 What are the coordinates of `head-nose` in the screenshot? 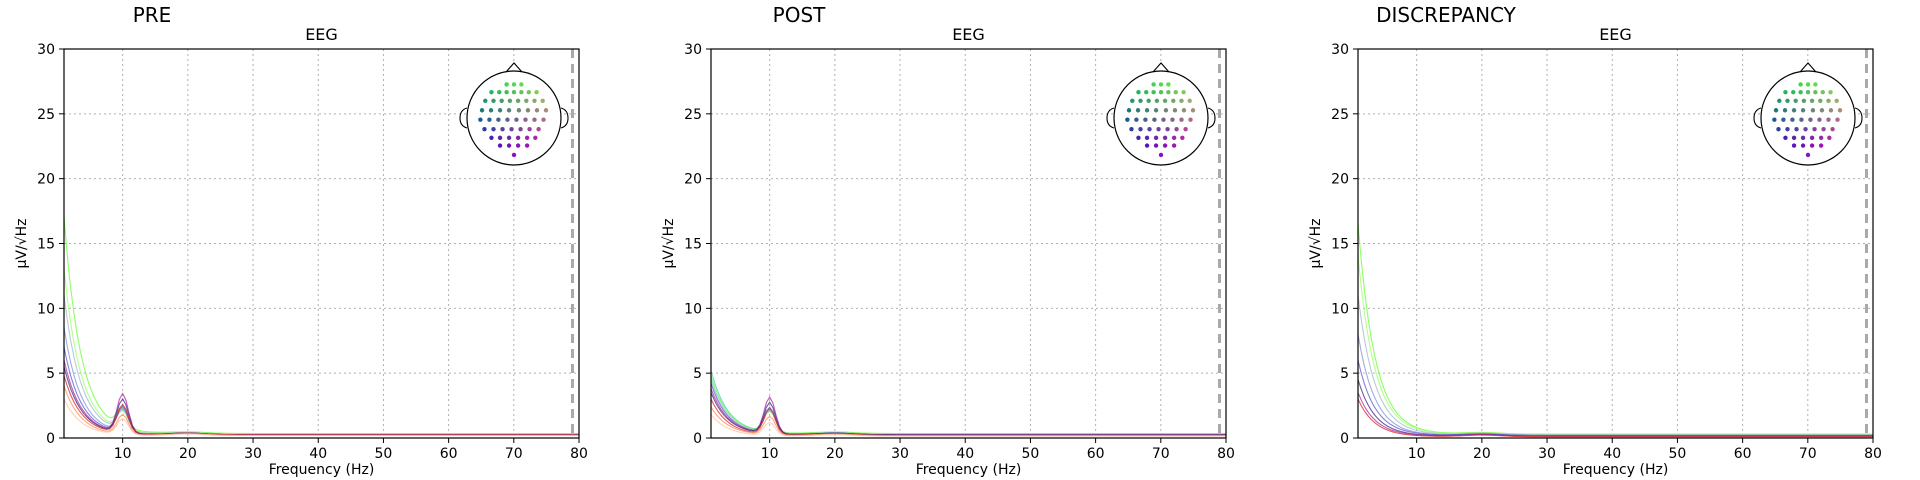 It's located at (1161, 67).